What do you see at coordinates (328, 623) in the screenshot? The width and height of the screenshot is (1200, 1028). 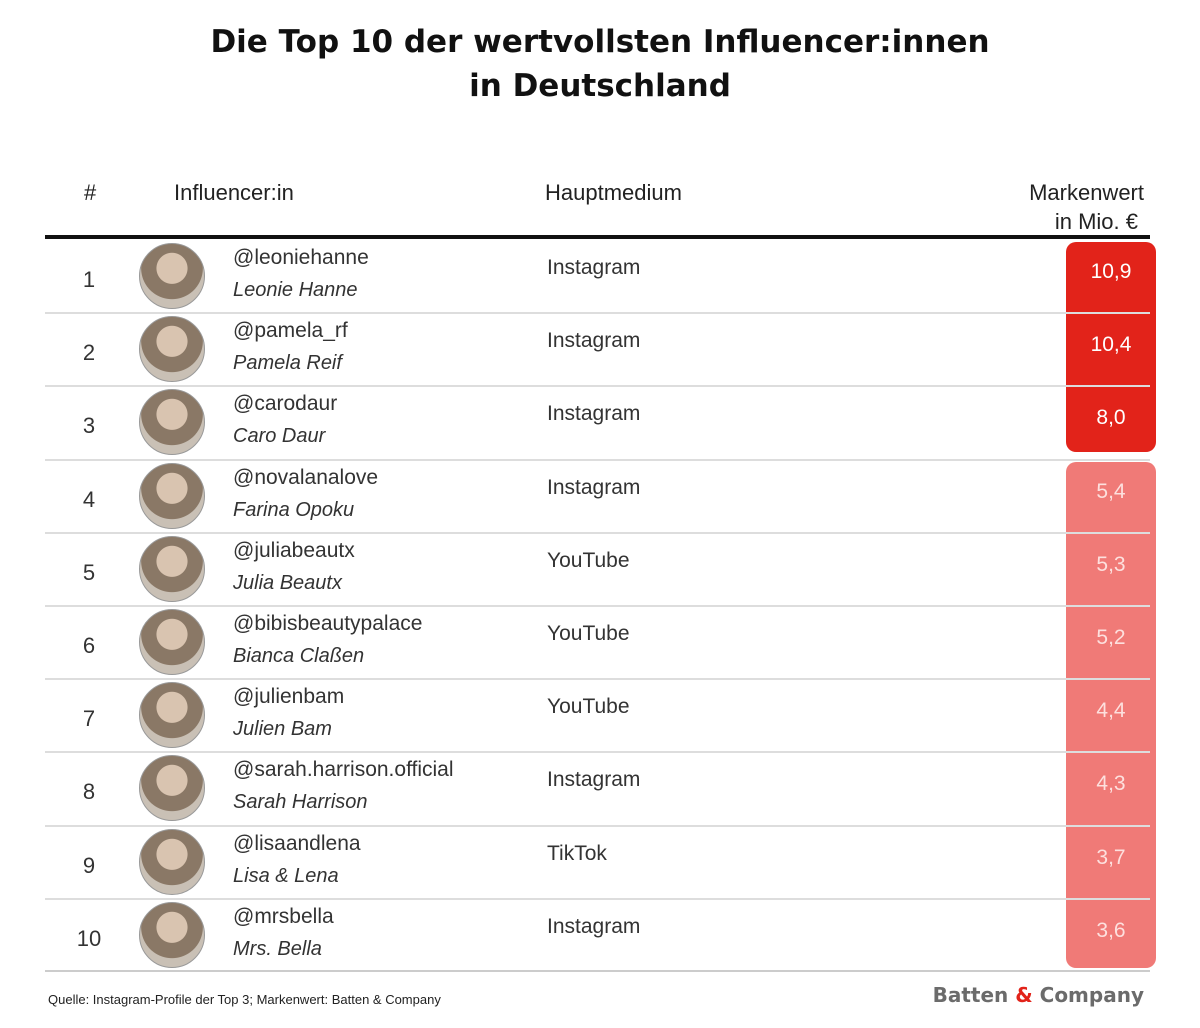 I see `handle: @bibisbeautypalace` at bounding box center [328, 623].